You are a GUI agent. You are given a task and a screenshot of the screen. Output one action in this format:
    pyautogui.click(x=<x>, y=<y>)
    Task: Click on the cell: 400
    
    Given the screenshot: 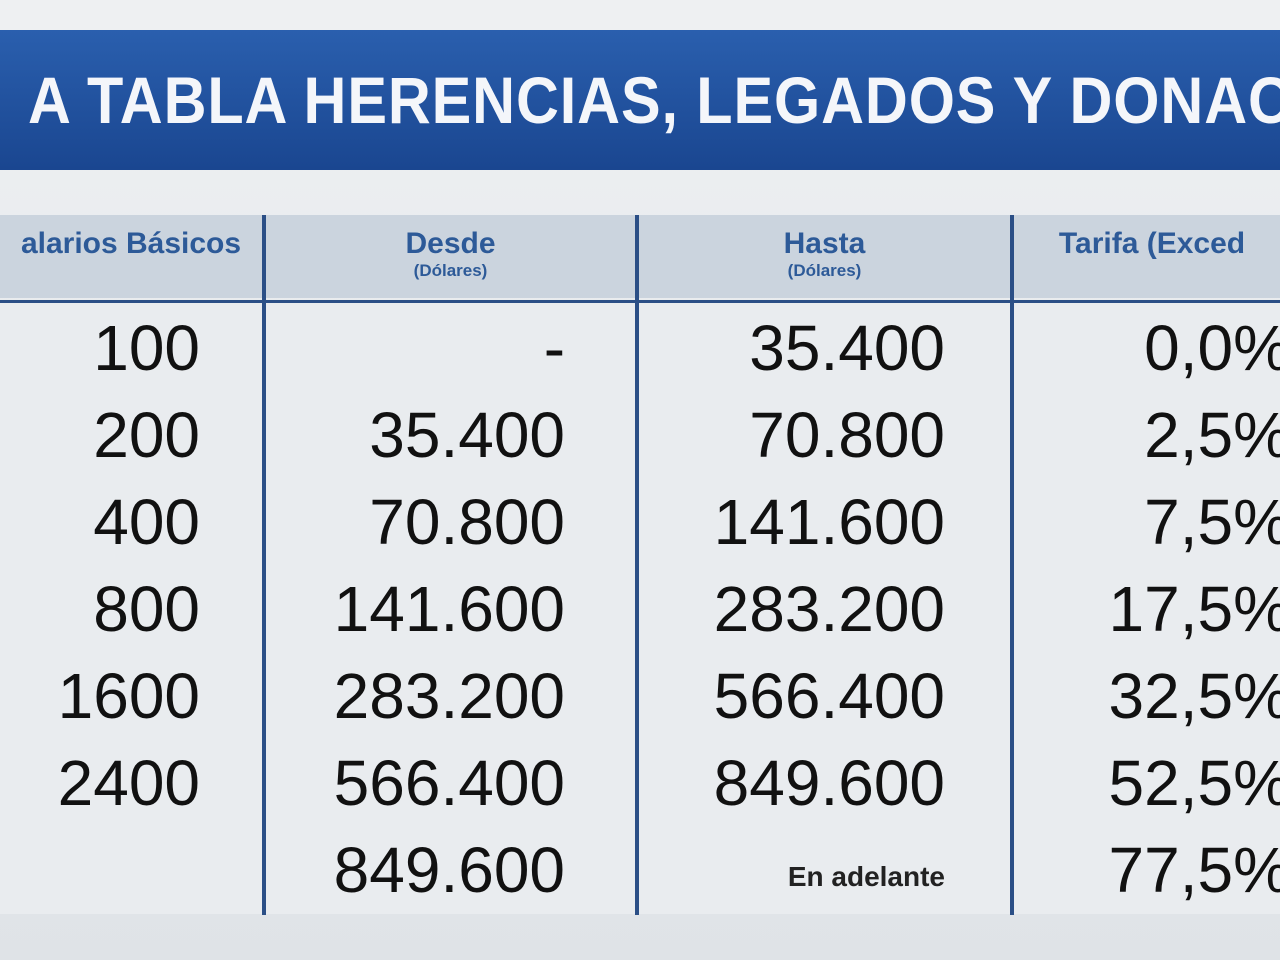 What is the action you would take?
    pyautogui.click(x=131, y=522)
    